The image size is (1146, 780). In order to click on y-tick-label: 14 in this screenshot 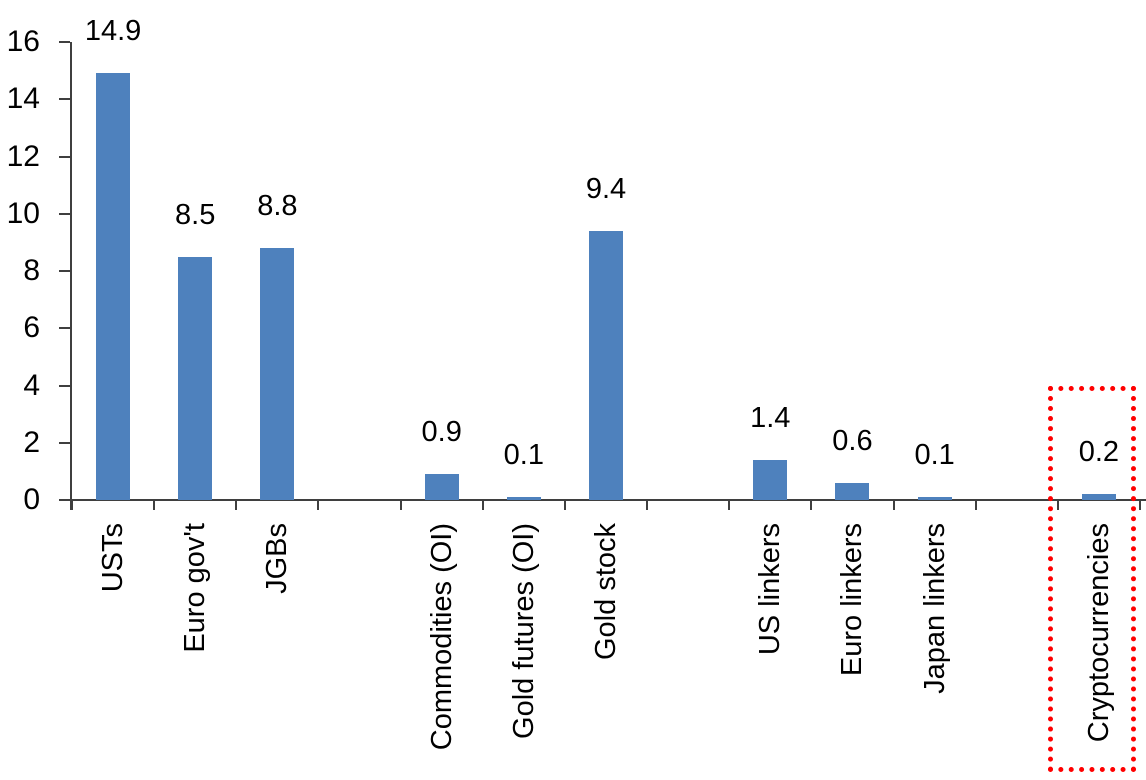, I will do `click(23, 99)`.